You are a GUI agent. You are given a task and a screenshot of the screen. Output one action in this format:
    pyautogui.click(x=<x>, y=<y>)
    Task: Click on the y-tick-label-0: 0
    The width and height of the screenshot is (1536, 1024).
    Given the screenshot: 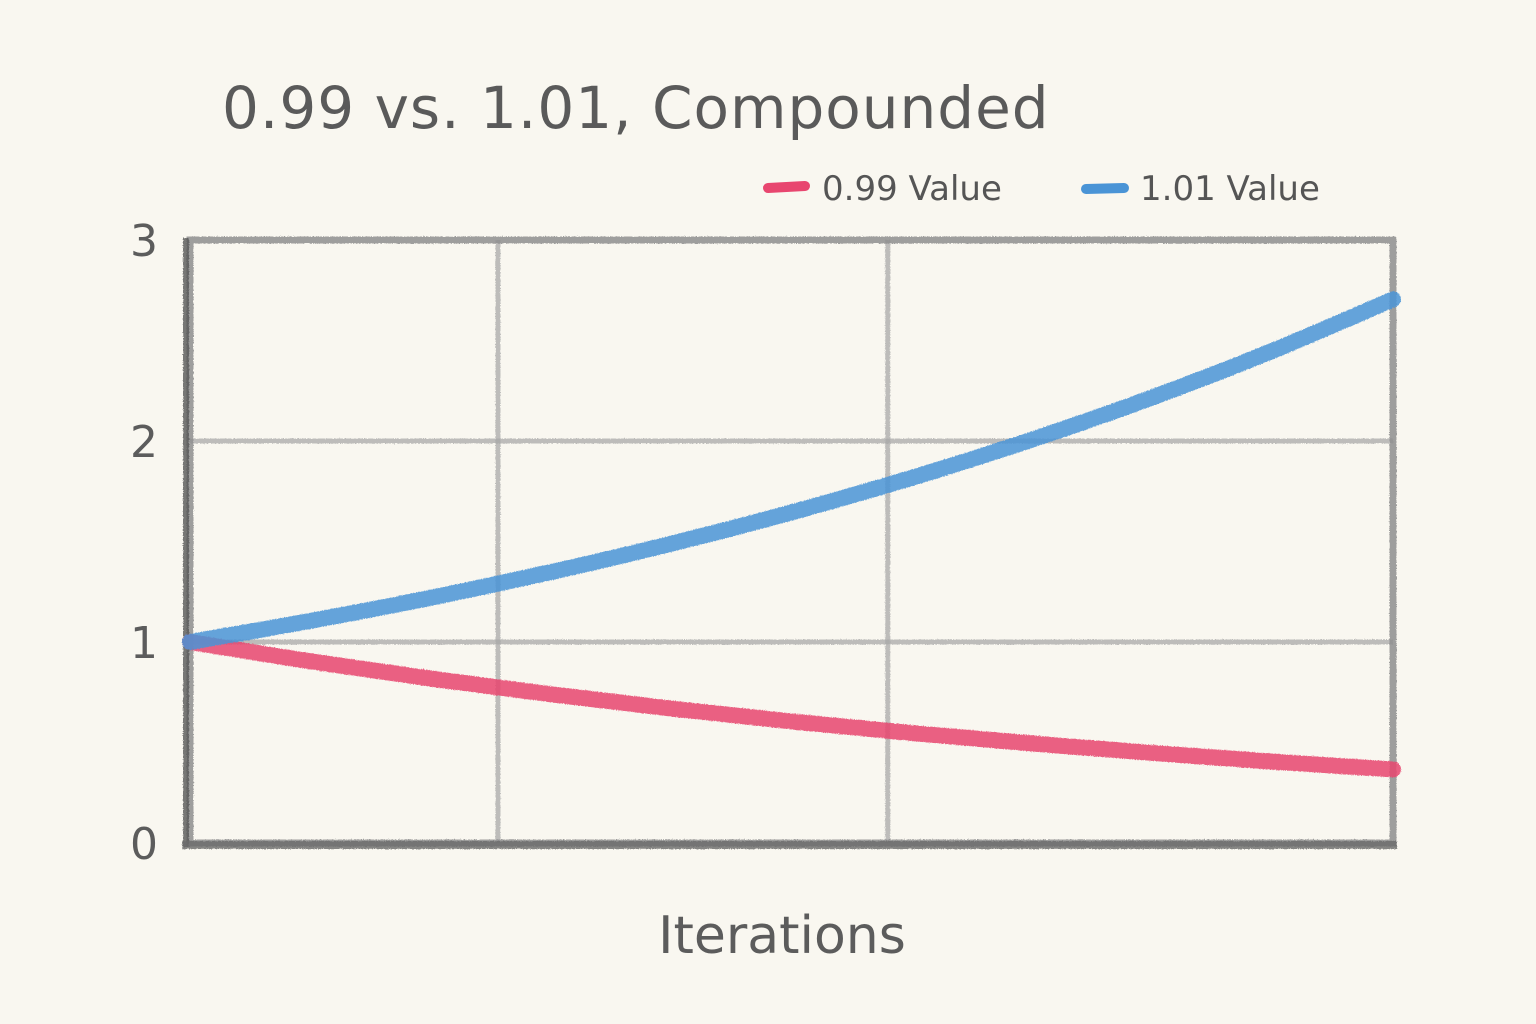 What is the action you would take?
    pyautogui.click(x=144, y=844)
    